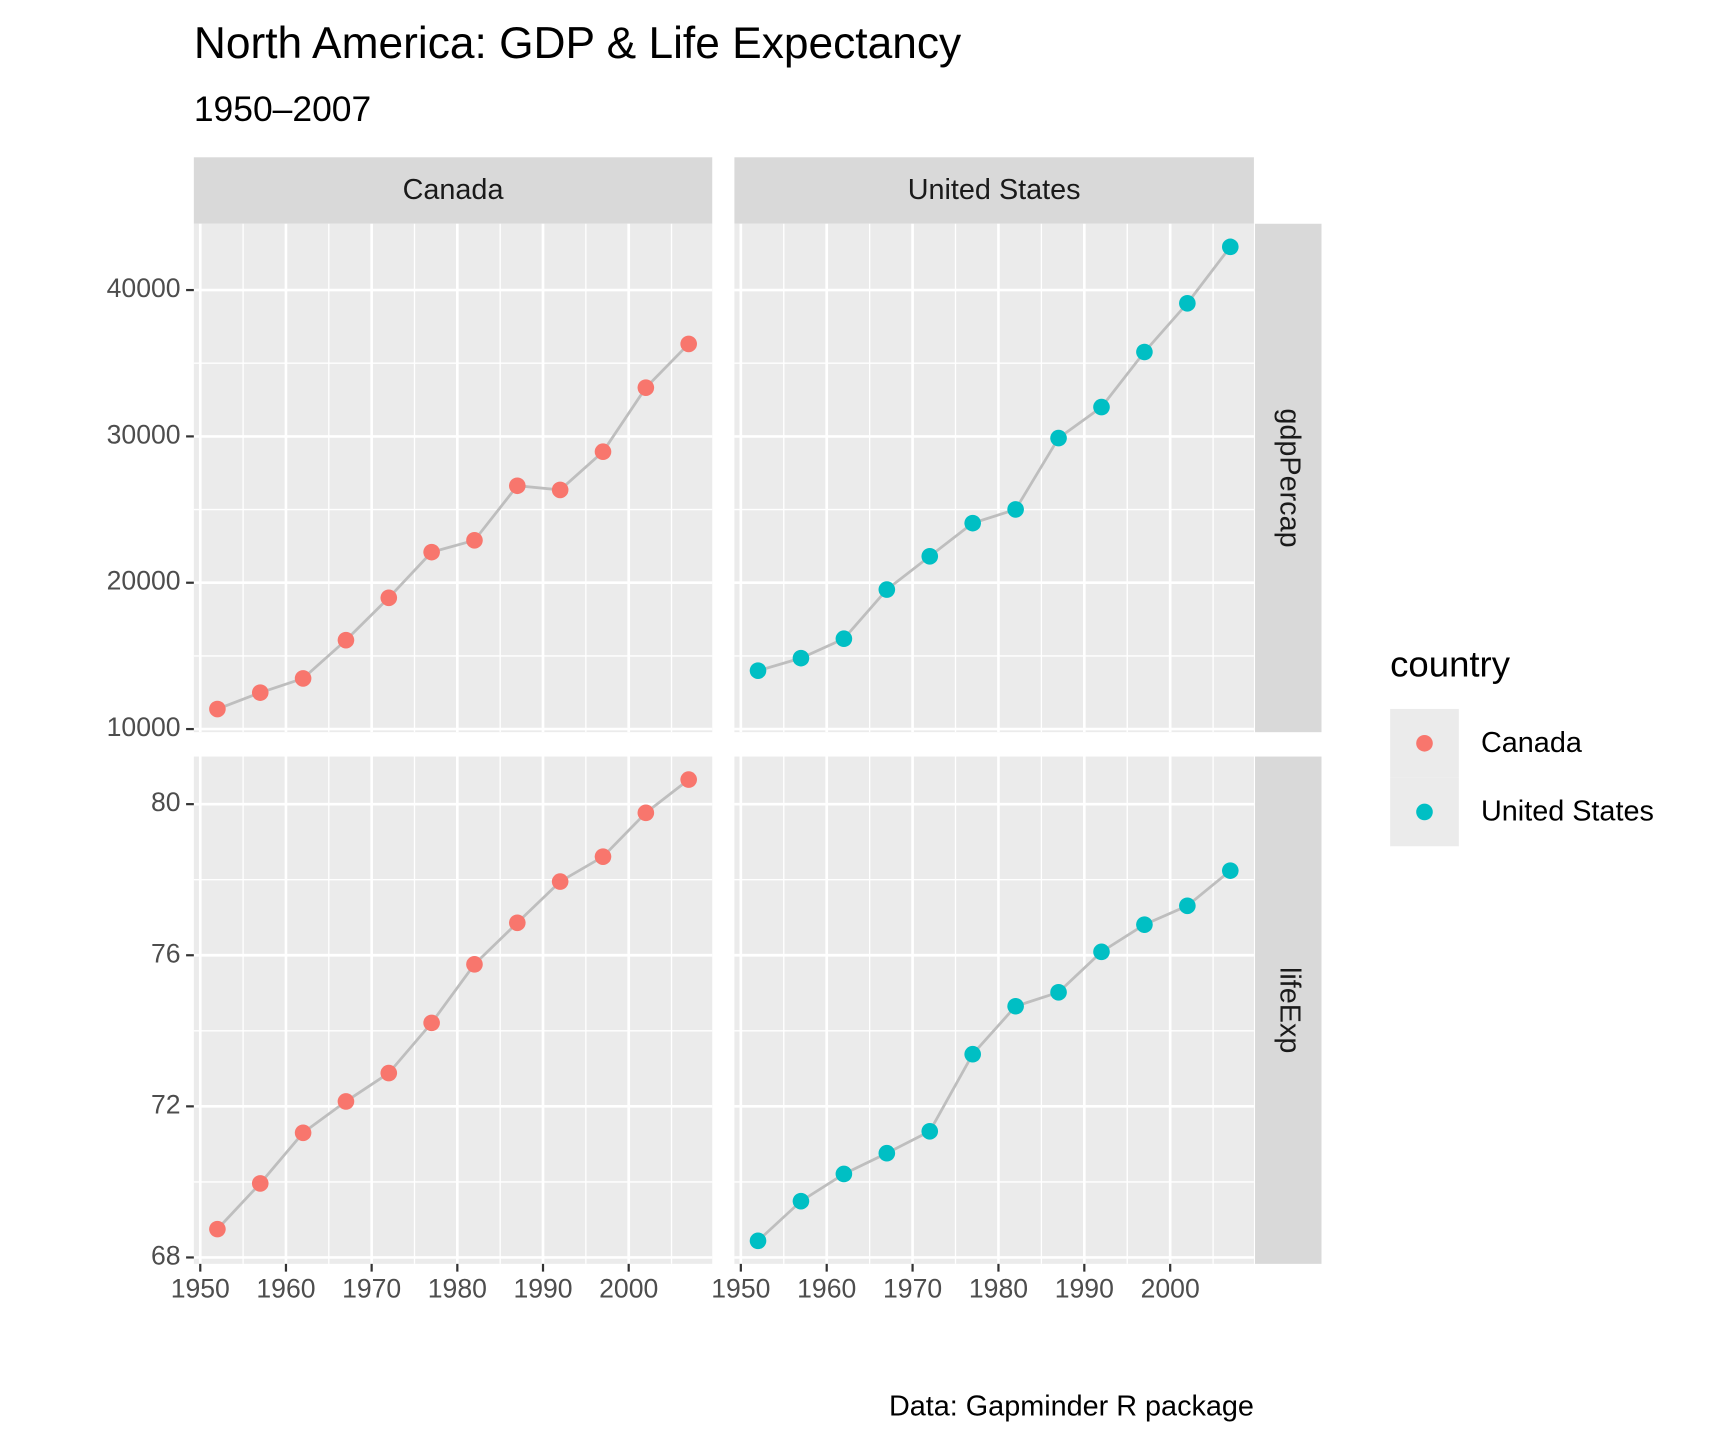 This screenshot has width=1728, height=1440. Describe the element at coordinates (1071, 1406) in the screenshot. I see `caption: Data: Gapminder R package` at that location.